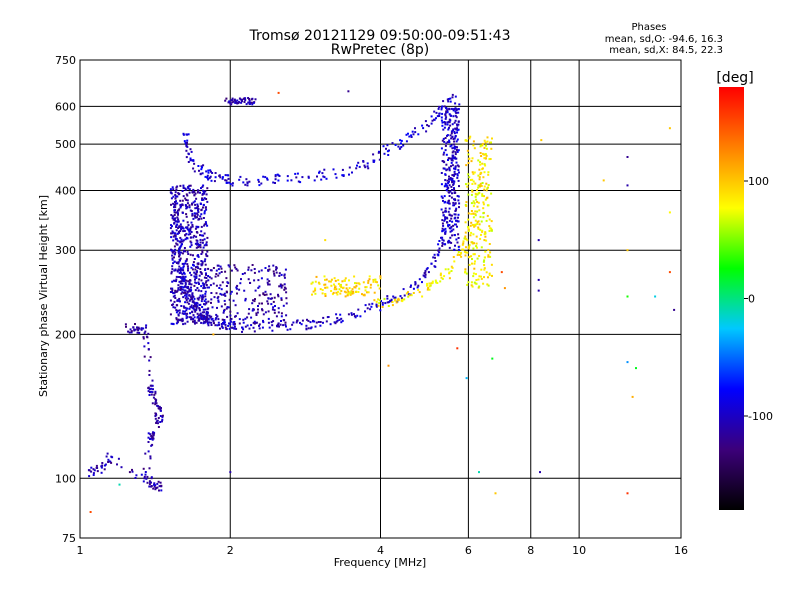 This screenshot has height=600, width=800. What do you see at coordinates (681, 550) in the screenshot?
I see `x-tick-label: 16` at bounding box center [681, 550].